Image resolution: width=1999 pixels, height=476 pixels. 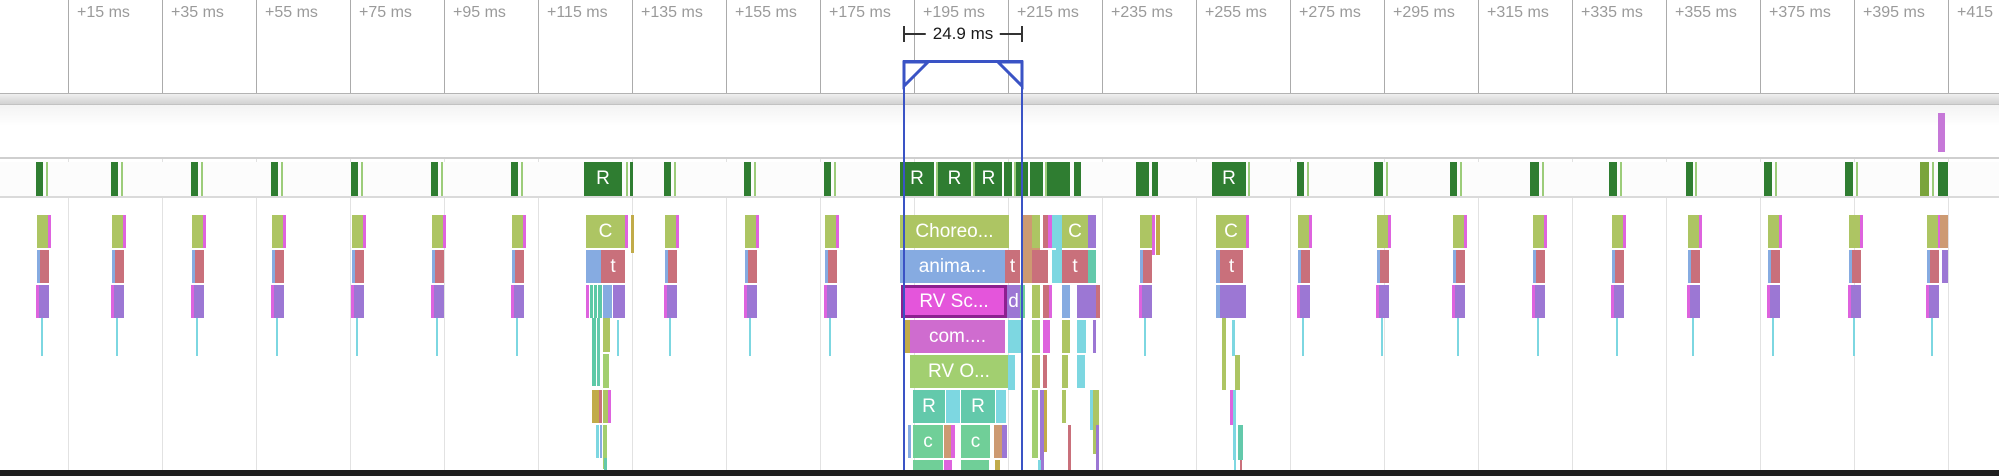 I want to click on frames-track, so click(x=999, y=131).